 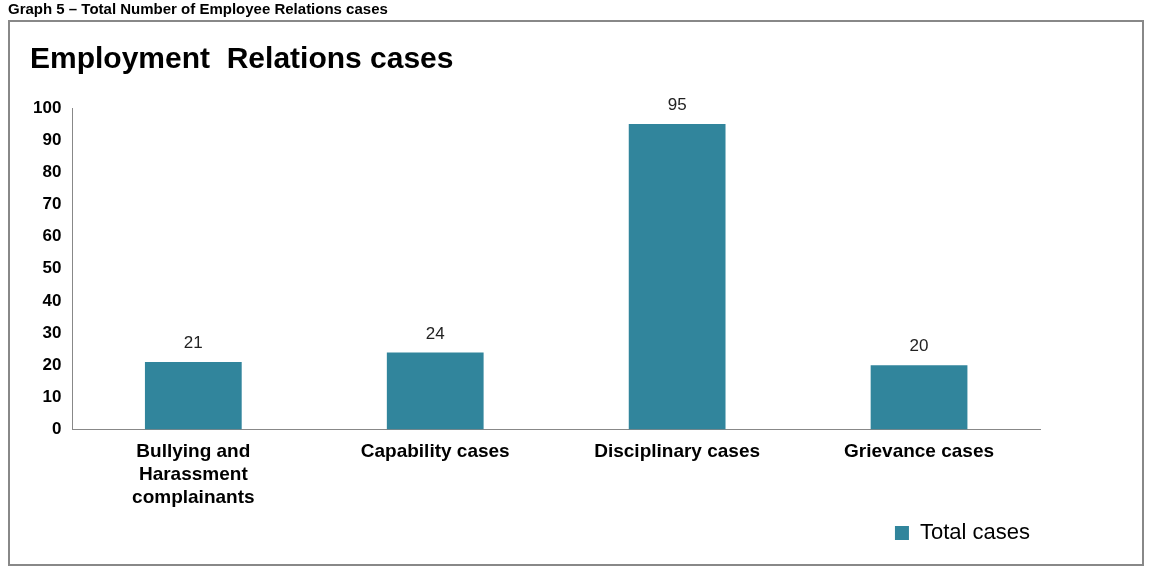 I want to click on y-tick-label: 70, so click(x=52, y=204).